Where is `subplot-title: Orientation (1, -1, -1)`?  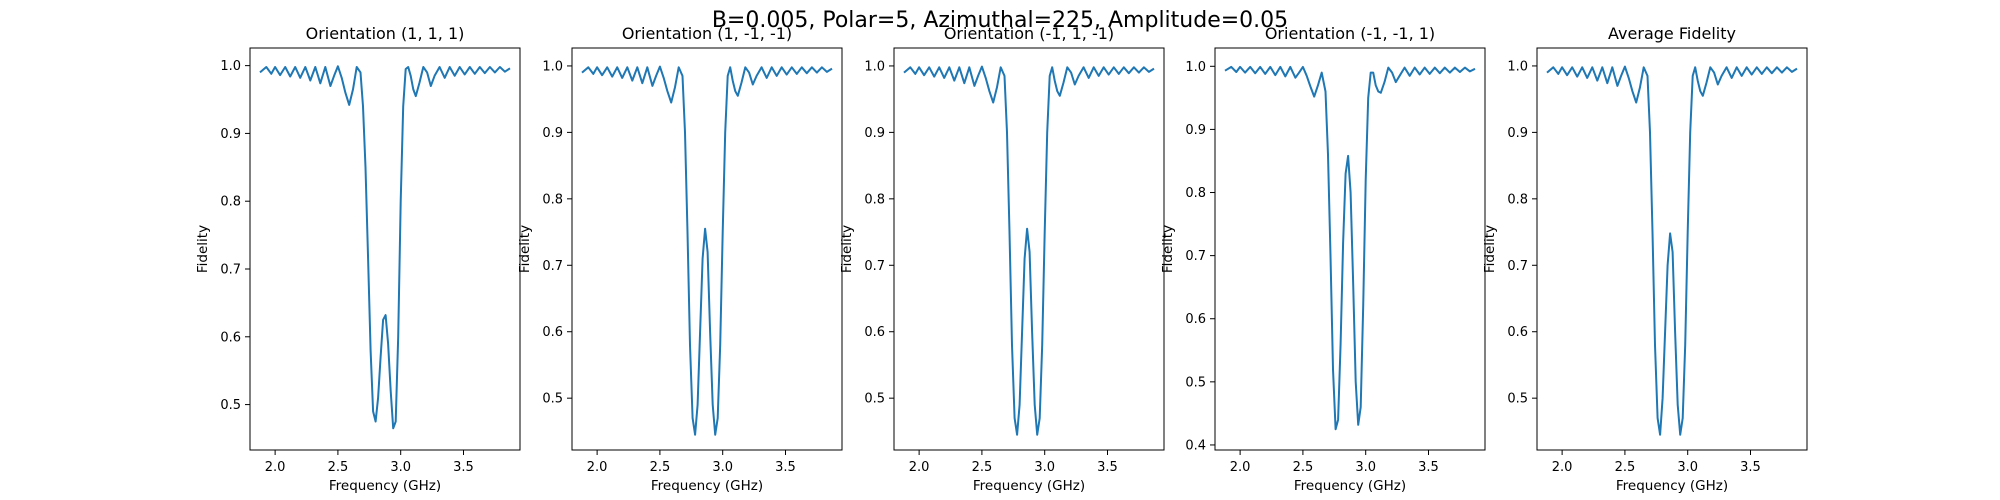 subplot-title: Orientation (1, -1, -1) is located at coordinates (707, 33).